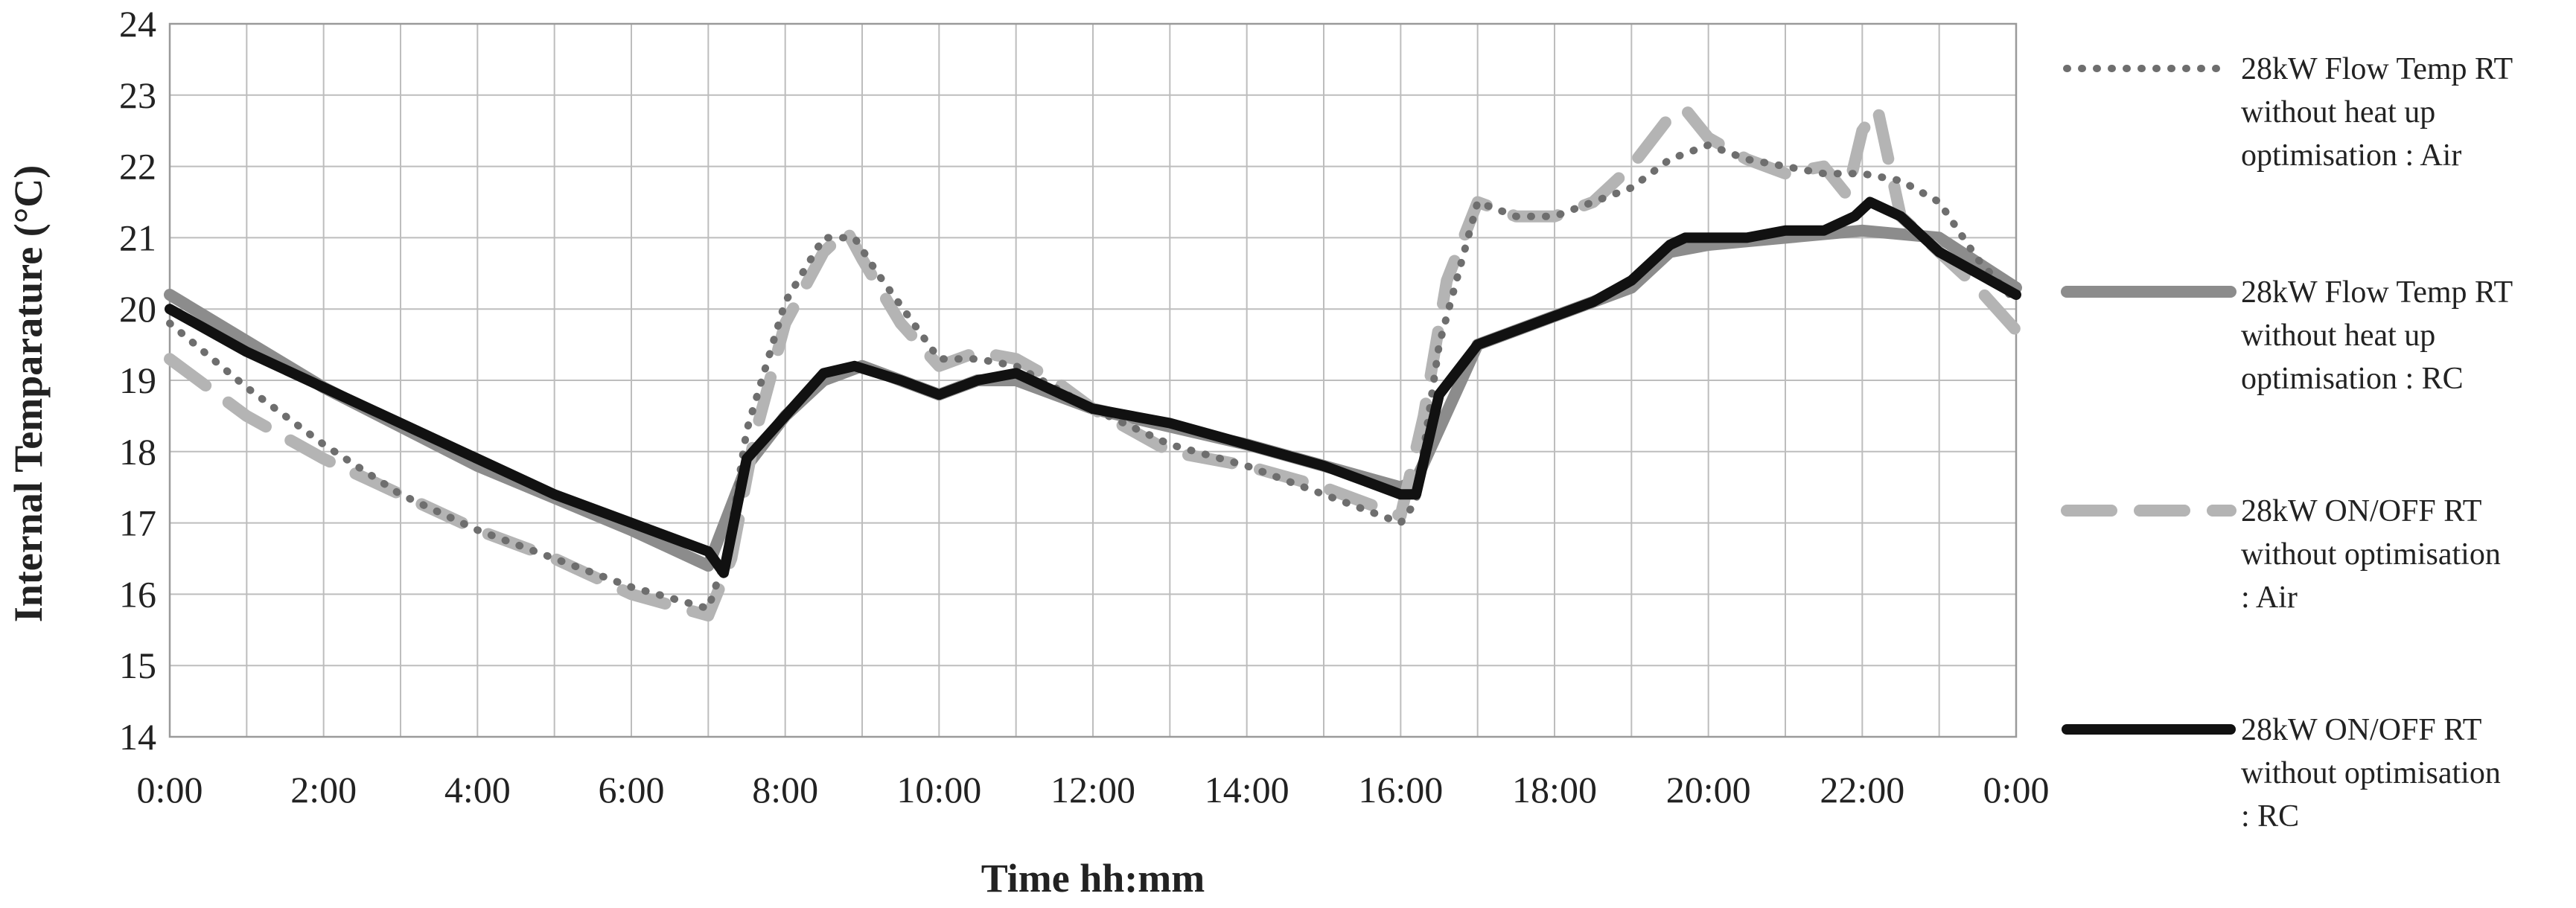 The image size is (2576, 908). What do you see at coordinates (137, 737) in the screenshot?
I see `y-tick-label: 14` at bounding box center [137, 737].